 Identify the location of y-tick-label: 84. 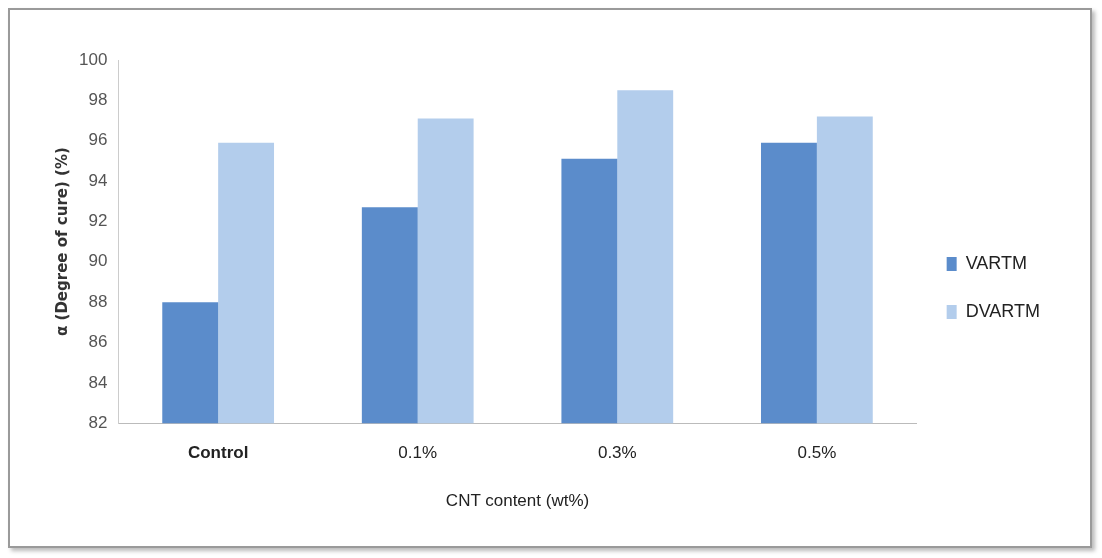
(98, 382).